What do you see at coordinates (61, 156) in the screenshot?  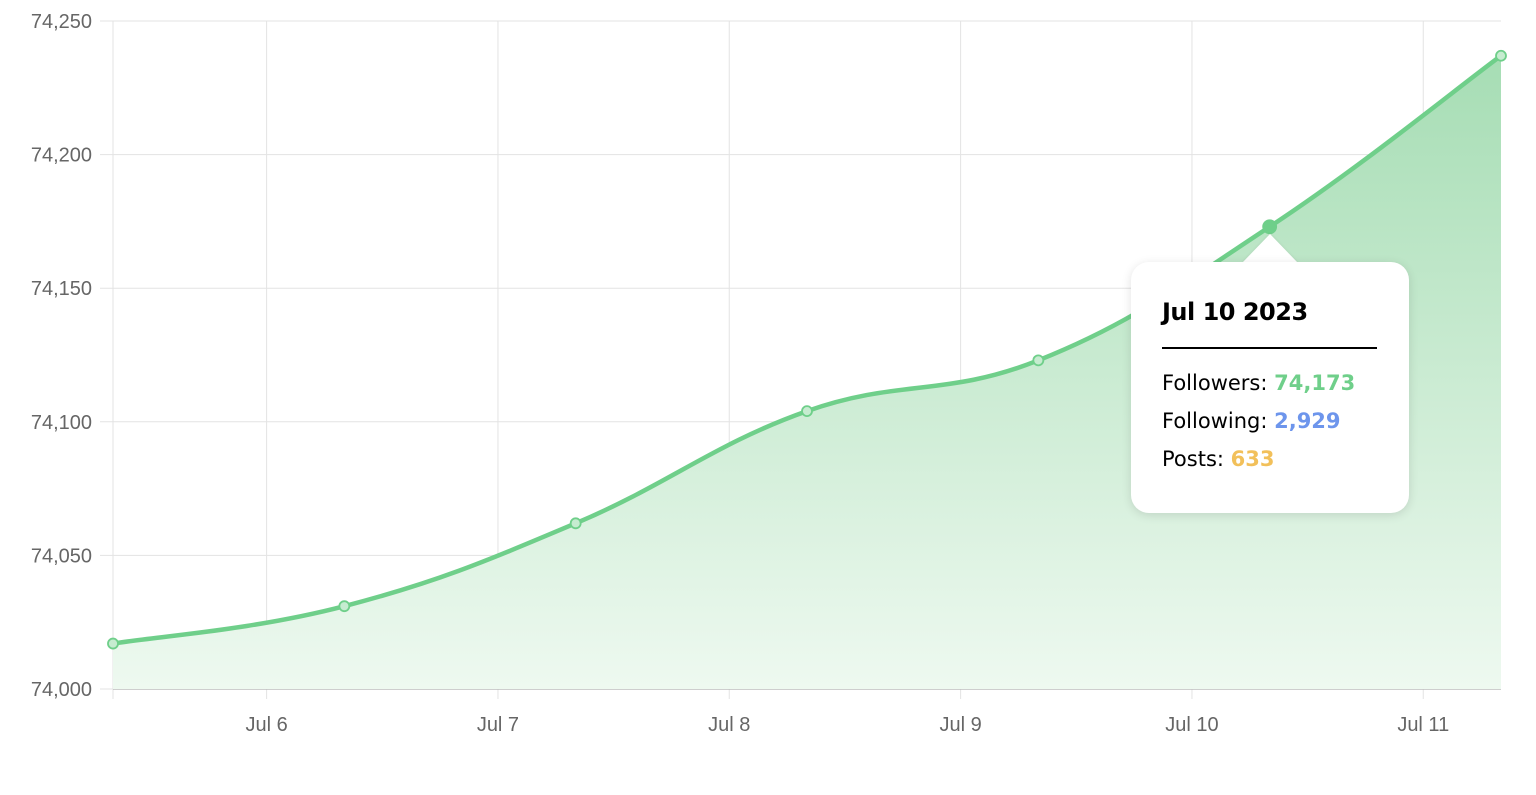 I see `y-tick-label: 74,200` at bounding box center [61, 156].